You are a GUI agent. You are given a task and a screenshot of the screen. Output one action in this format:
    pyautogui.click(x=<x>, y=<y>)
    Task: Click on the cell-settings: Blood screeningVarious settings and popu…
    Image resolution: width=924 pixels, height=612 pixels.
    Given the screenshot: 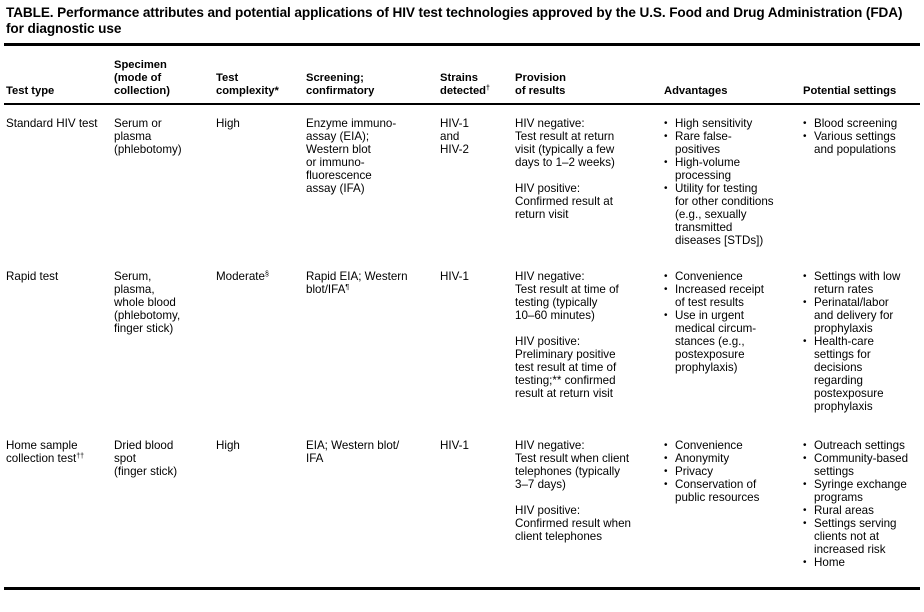 What is the action you would take?
    pyautogui.click(x=850, y=136)
    